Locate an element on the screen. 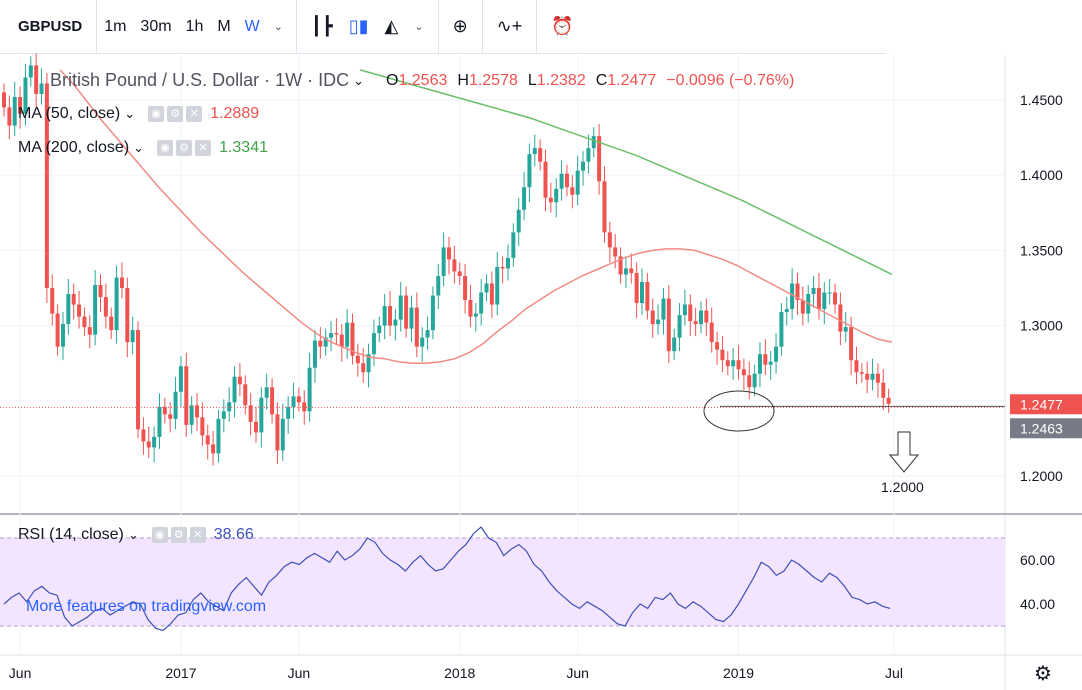 This screenshot has height=690, width=1082. timeframe-30m: 30m is located at coordinates (156, 26).